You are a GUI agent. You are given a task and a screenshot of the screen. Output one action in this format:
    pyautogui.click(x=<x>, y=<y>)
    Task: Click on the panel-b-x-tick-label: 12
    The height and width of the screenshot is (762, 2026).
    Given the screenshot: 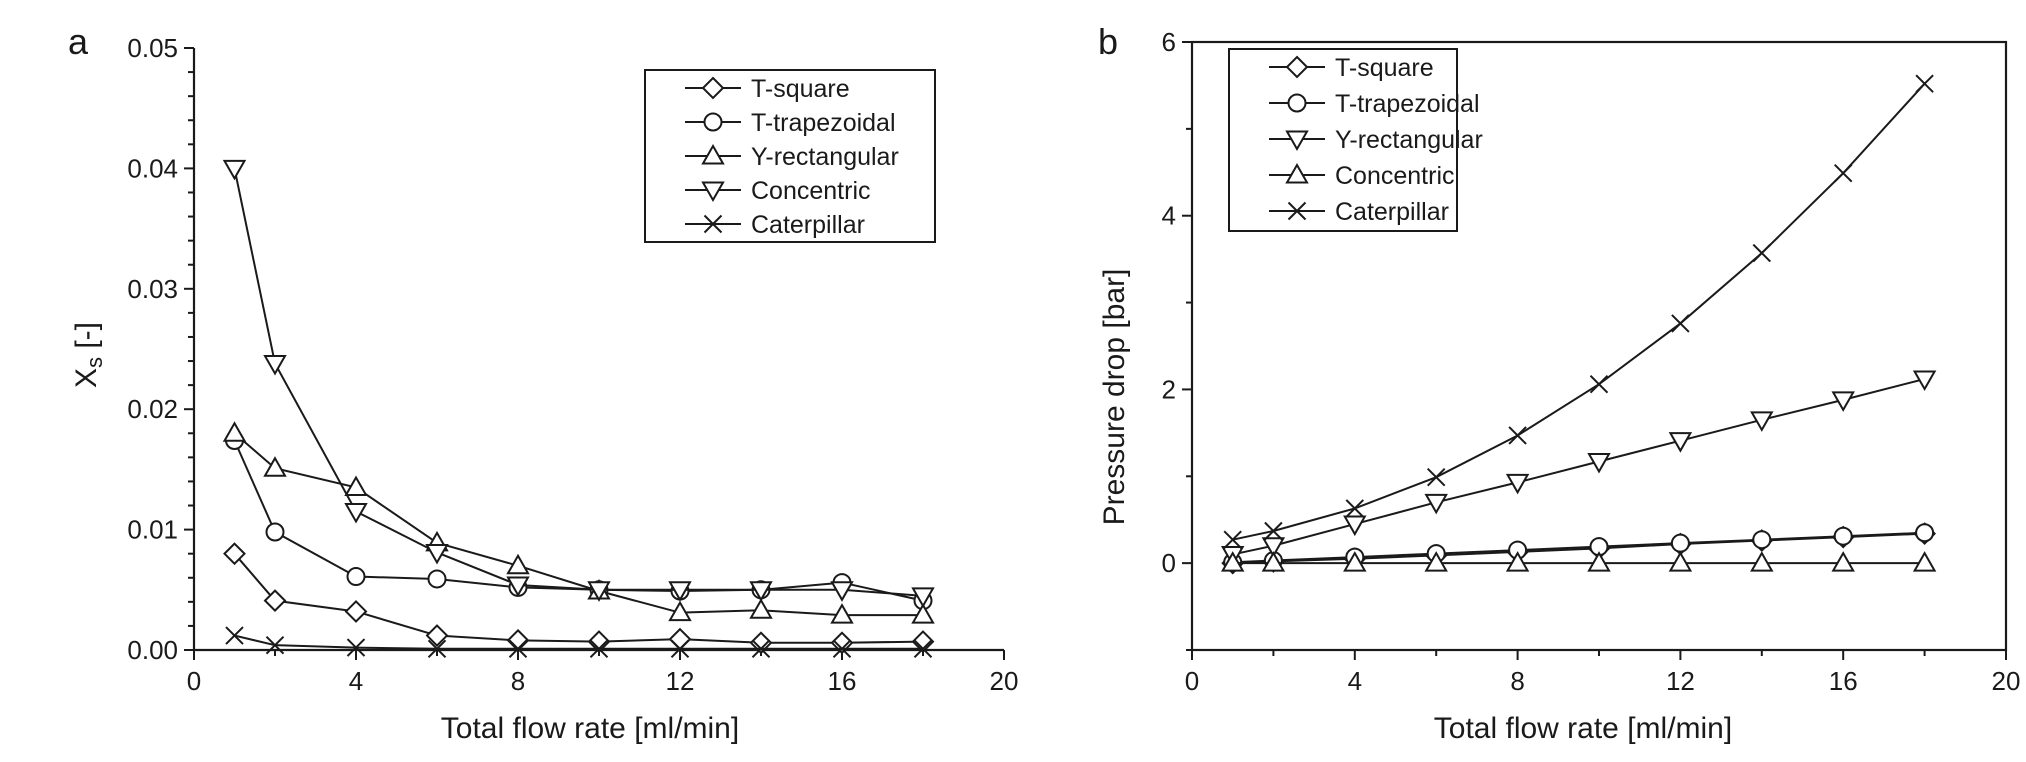 What is the action you would take?
    pyautogui.click(x=1680, y=681)
    